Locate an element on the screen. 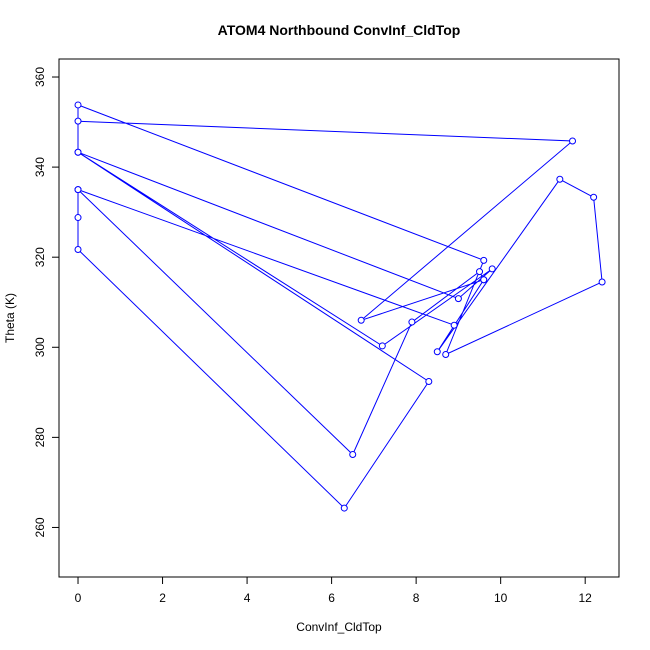 The image size is (650, 650). y-tick-label: 340 is located at coordinates (40, 167).